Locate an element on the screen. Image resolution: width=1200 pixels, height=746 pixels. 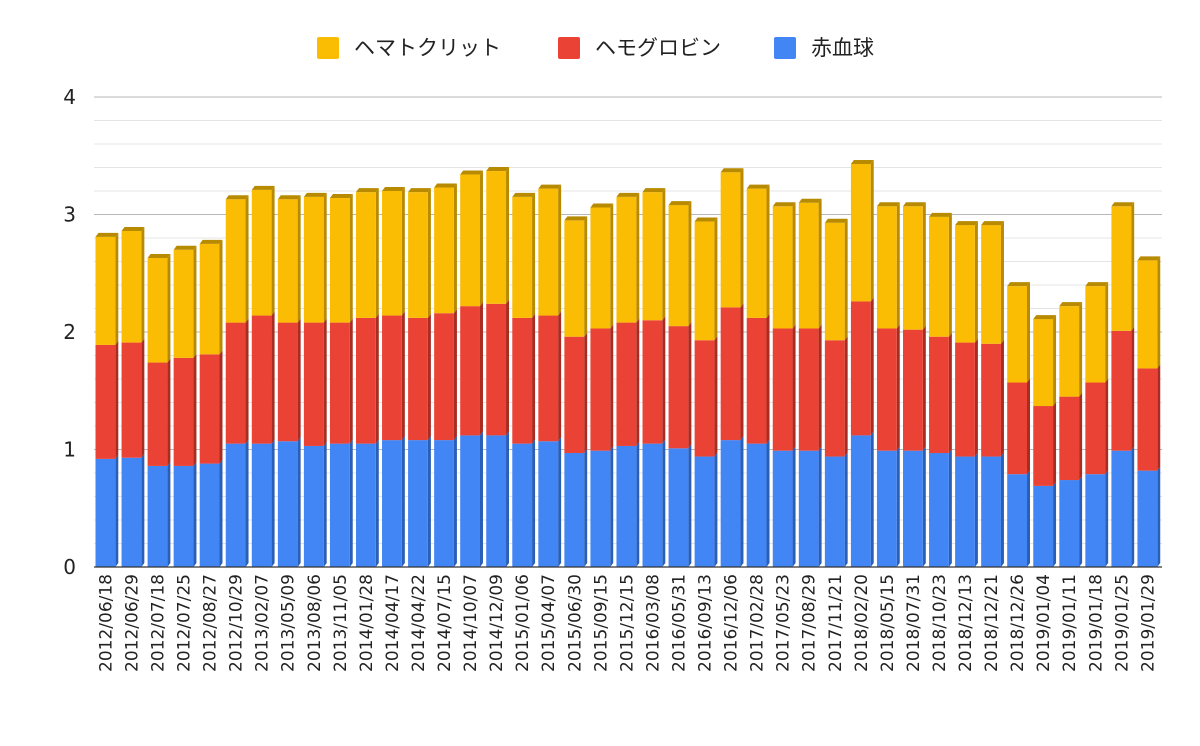
x-tick-label: 2017/11/21 is located at coordinates (836, 623).